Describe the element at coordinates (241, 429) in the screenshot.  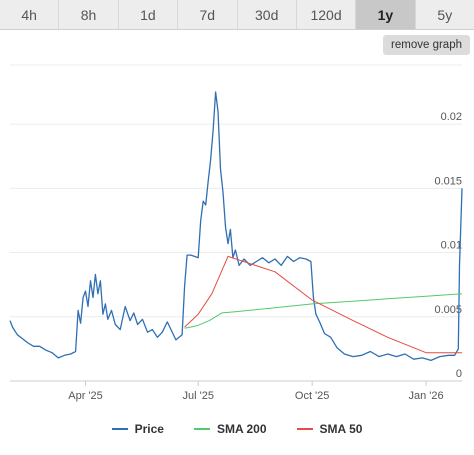
I see `legend-sma-200-label: SMA 200` at that location.